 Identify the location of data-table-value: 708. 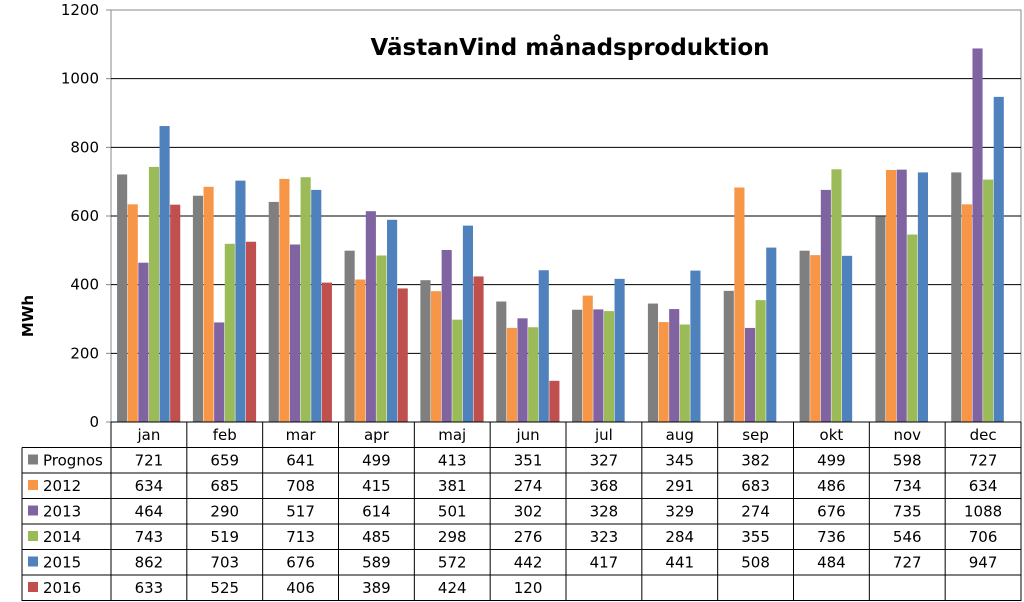
(300, 486).